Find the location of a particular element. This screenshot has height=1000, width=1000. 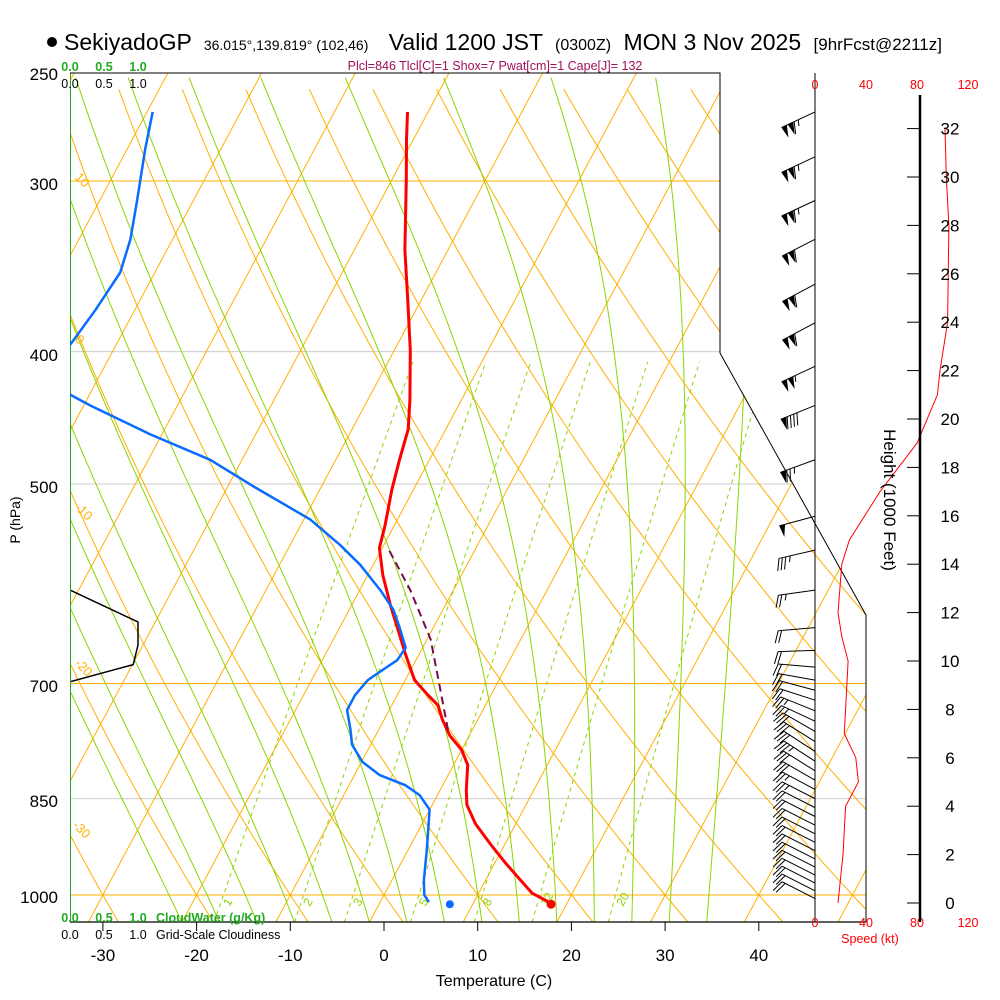

temperature-tick-label: 40 is located at coordinates (758, 955).